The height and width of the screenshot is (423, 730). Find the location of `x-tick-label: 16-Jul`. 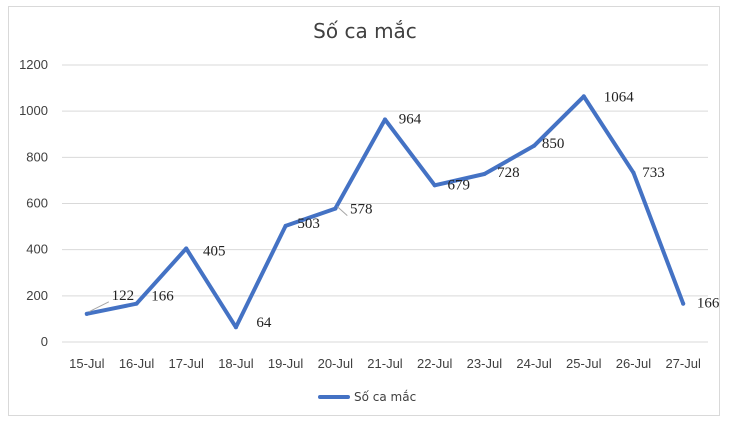

x-tick-label: 16-Jul is located at coordinates (137, 363).